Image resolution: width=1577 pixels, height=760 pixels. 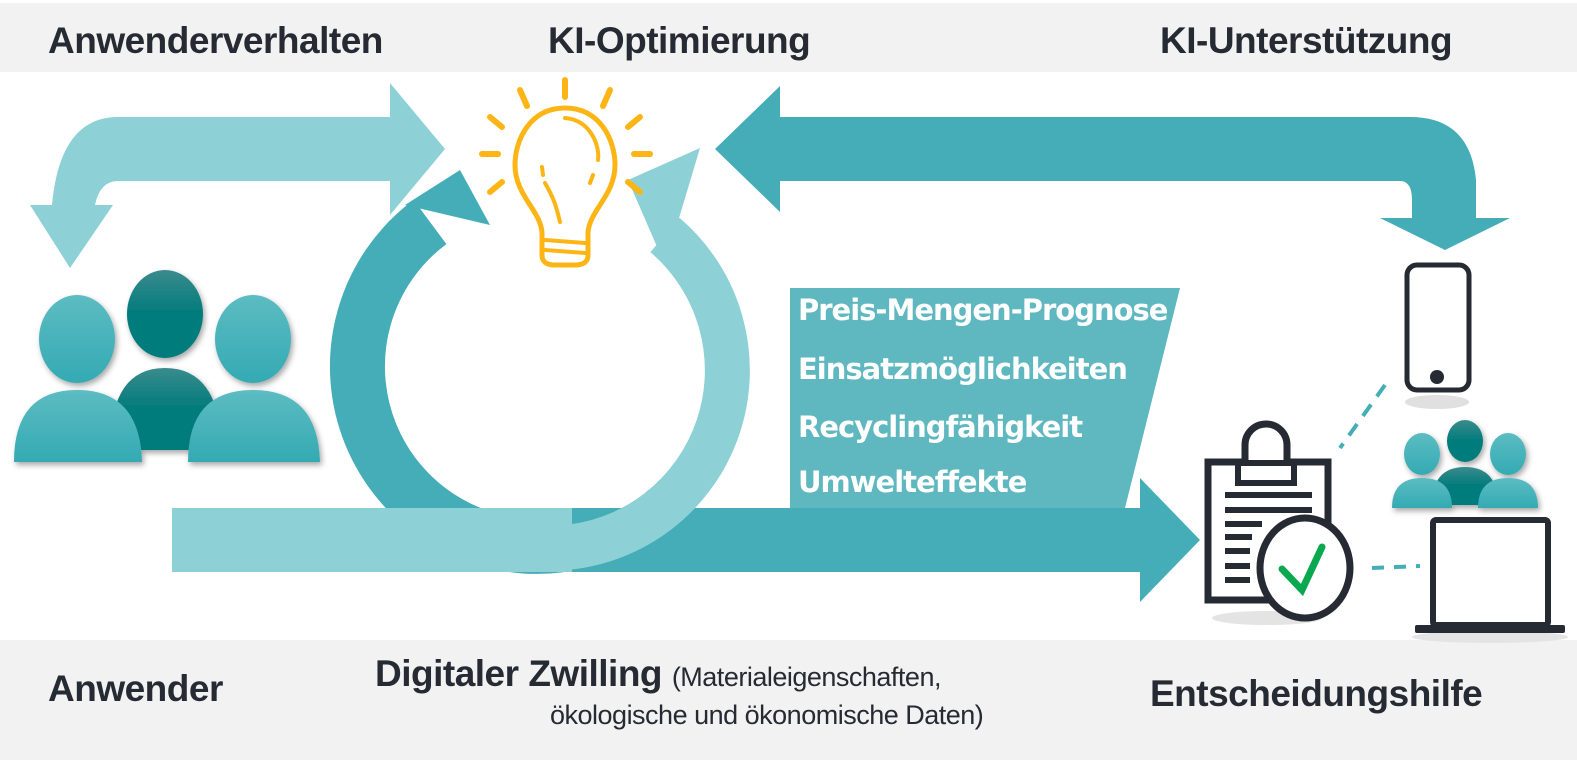 I want to click on header-ai-optimization: KI-Optimierung, so click(x=679, y=40).